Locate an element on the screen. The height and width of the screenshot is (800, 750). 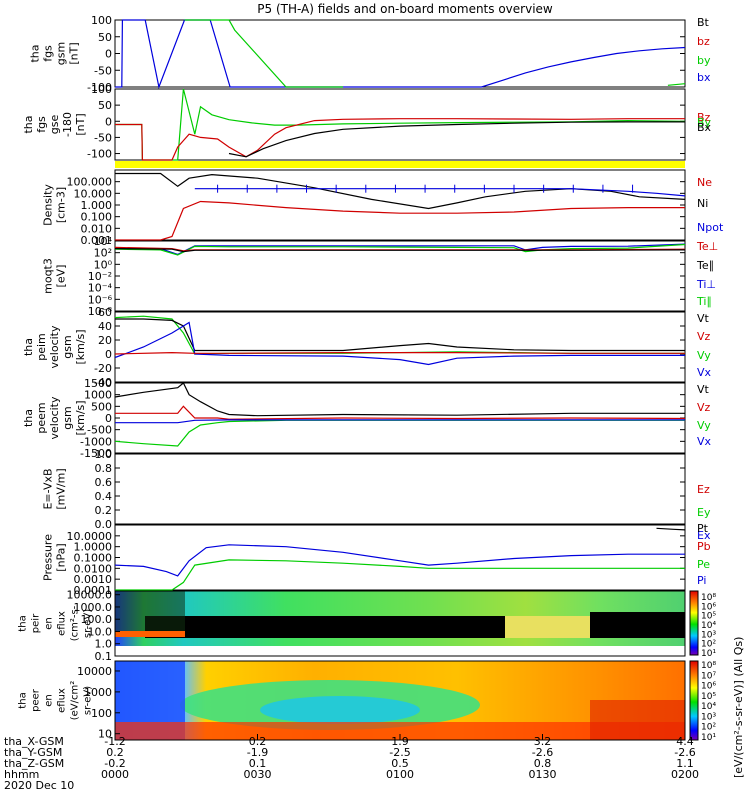
y-tick-label: 10⁻⁴ is located at coordinates (100, 288).